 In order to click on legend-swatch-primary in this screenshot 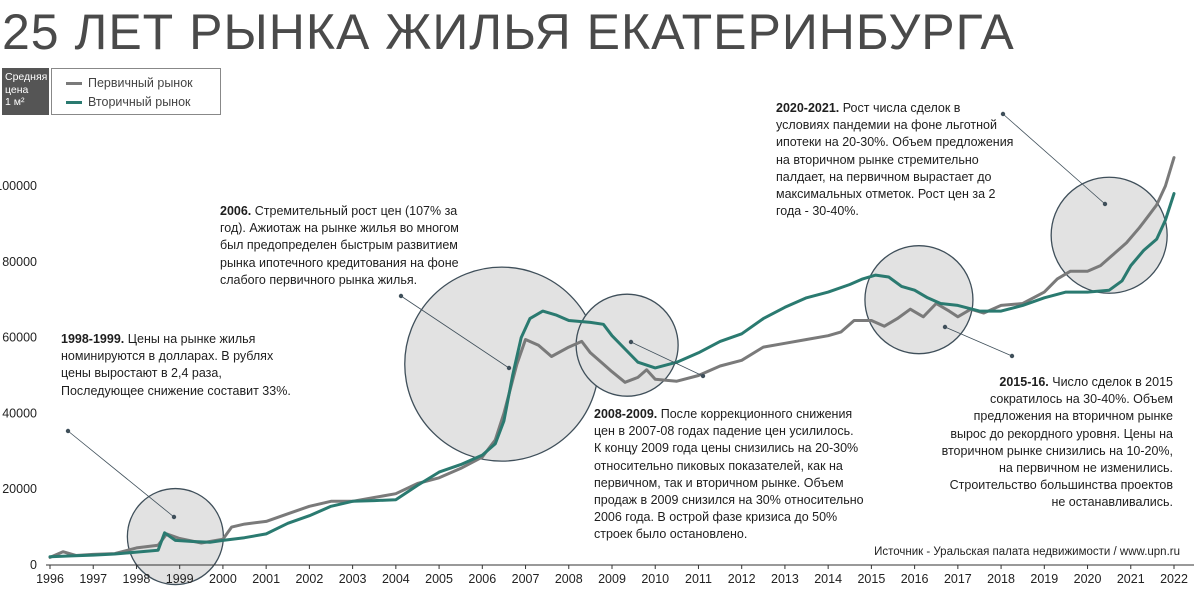, I will do `click(74, 83)`.